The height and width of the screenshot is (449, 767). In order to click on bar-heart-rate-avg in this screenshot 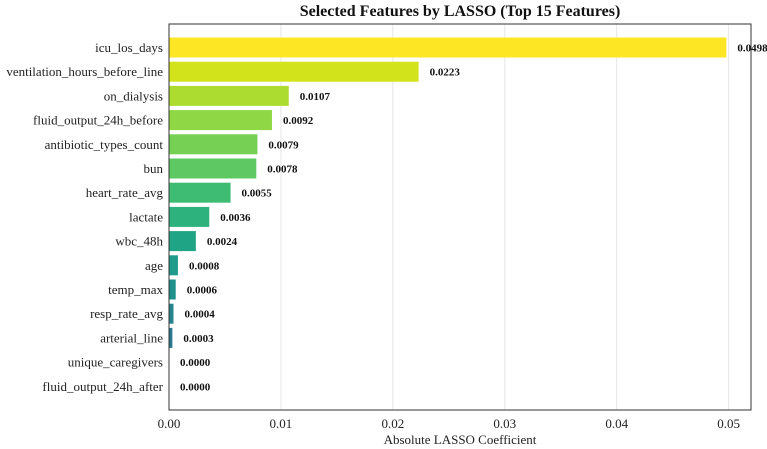, I will do `click(200, 192)`.